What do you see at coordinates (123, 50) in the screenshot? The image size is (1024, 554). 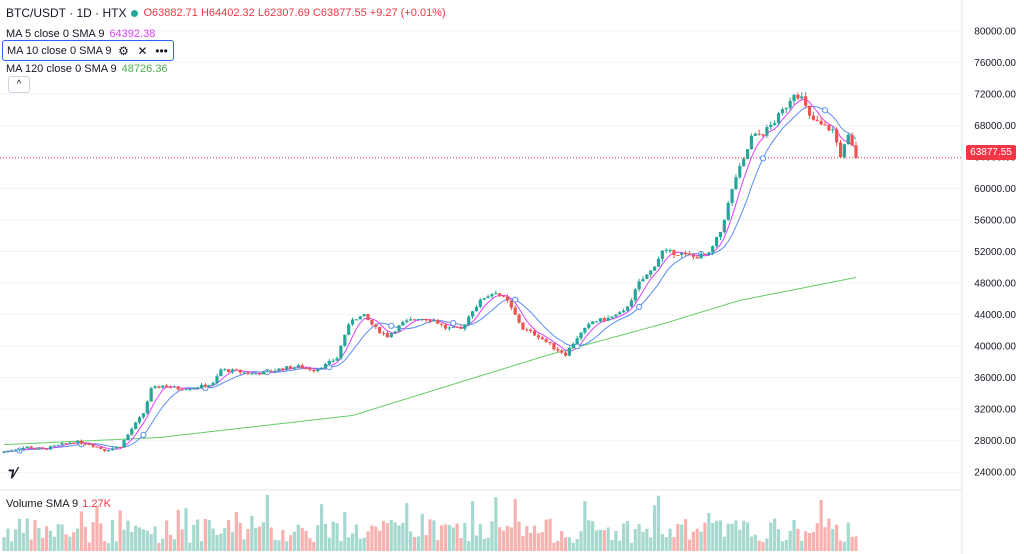 I see `settings-icon: ⚙` at bounding box center [123, 50].